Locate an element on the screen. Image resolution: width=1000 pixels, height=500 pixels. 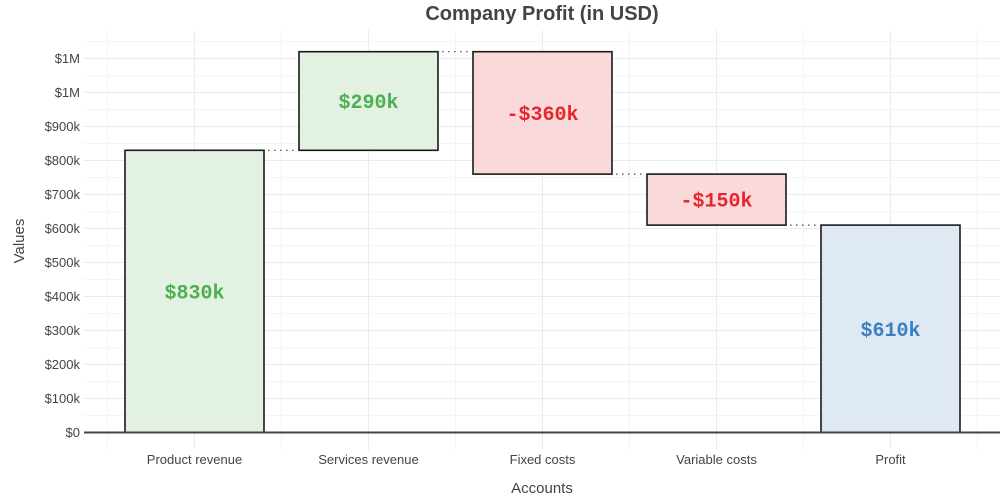
bar-variable-costs is located at coordinates (716, 199).